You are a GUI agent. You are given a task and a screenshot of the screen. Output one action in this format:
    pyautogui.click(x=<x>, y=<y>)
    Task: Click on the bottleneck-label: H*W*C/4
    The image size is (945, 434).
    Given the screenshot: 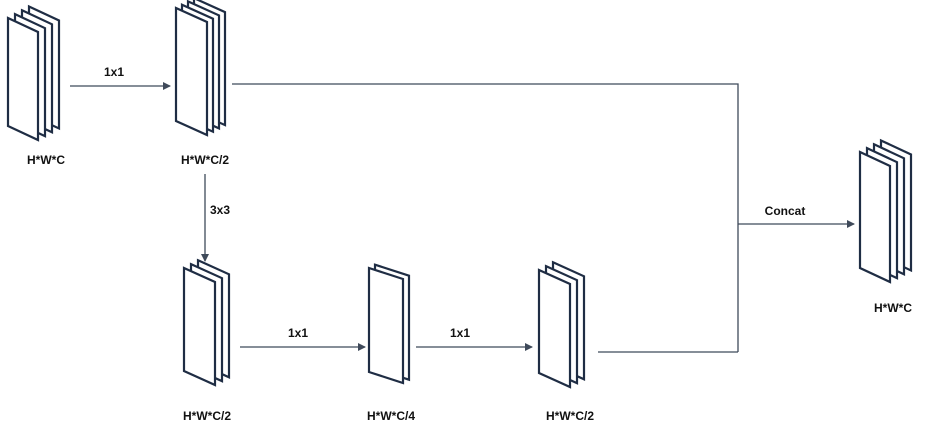 What is the action you would take?
    pyautogui.click(x=391, y=416)
    